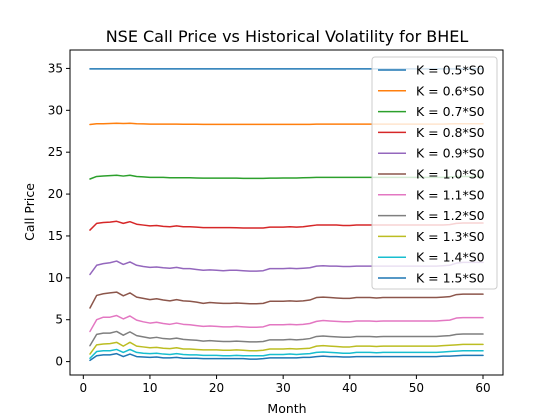 Image resolution: width=560 pixels, height=420 pixels. I want to click on y-axis-ticks: 0 5 10 15 20 25 30 35, so click(59, 215).